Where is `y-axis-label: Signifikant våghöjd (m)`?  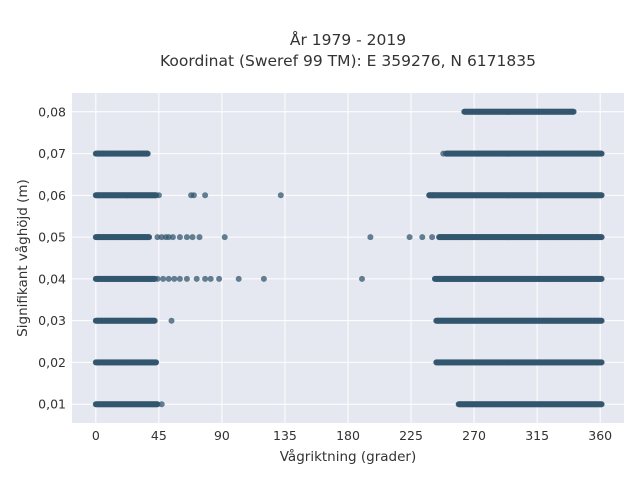 y-axis-label: Signifikant våghöjd (m) is located at coordinates (22, 258).